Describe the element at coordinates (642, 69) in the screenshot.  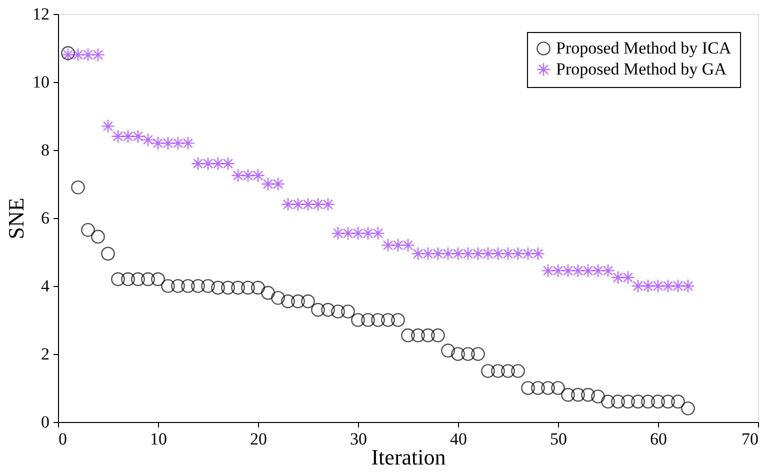
I see `legend-label: Proposed Method by GA` at that location.